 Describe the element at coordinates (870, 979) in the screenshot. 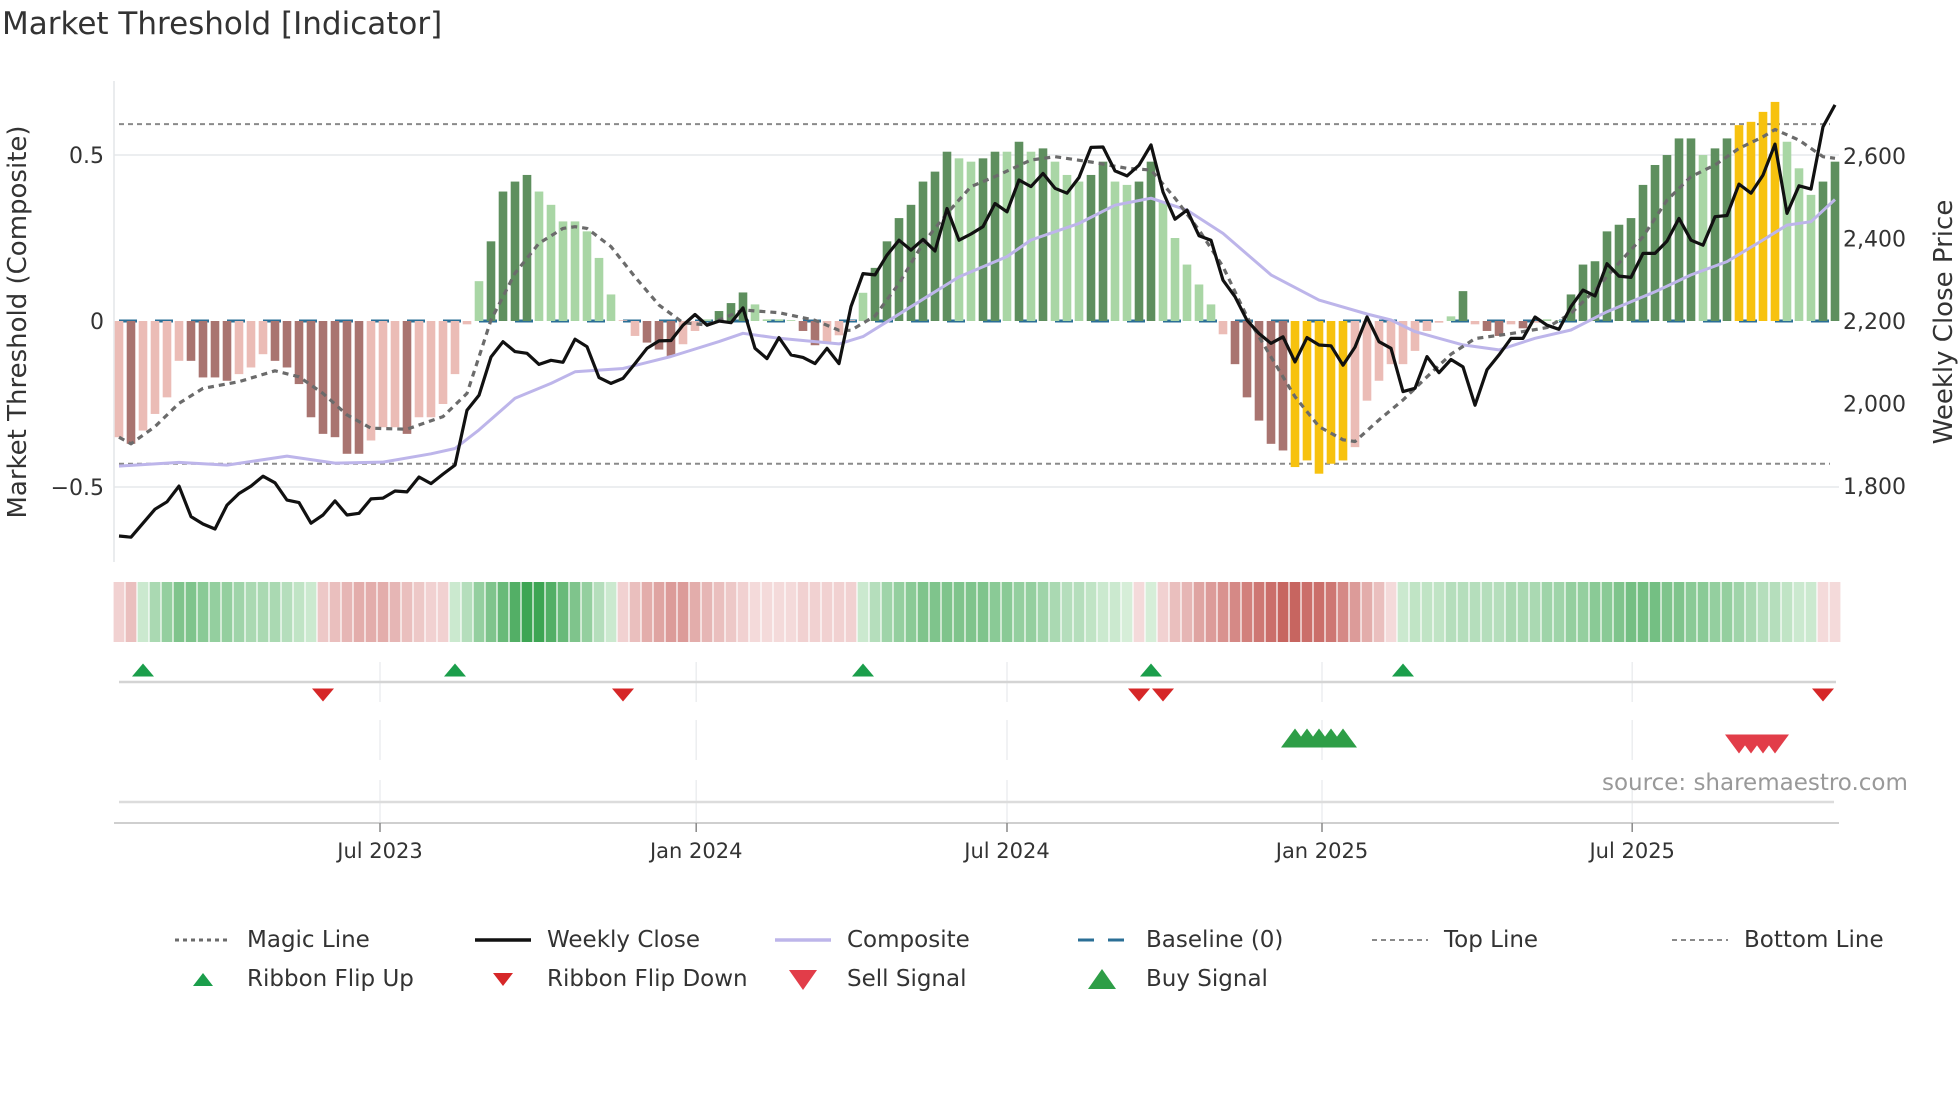

I see `legend-item-sell-signal: Sell Signal` at that location.